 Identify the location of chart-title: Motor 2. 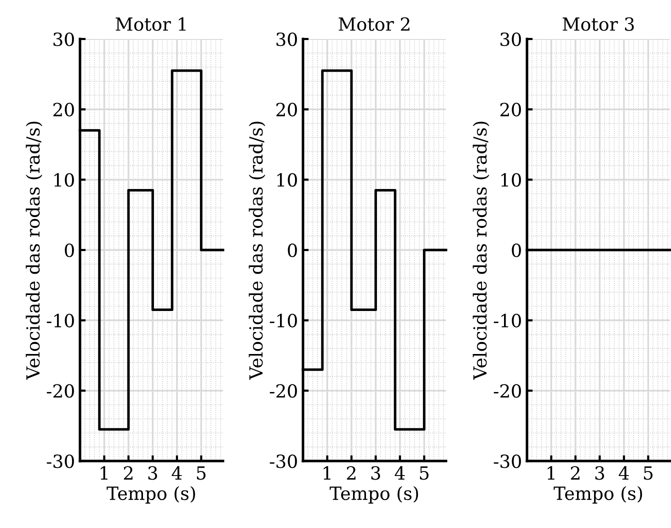
(374, 24).